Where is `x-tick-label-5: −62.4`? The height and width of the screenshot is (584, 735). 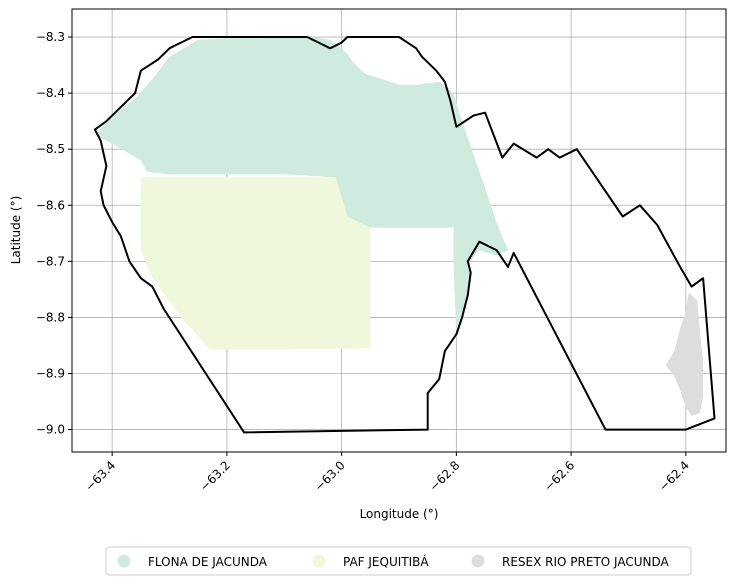 x-tick-label-5: −62.4 is located at coordinates (674, 476).